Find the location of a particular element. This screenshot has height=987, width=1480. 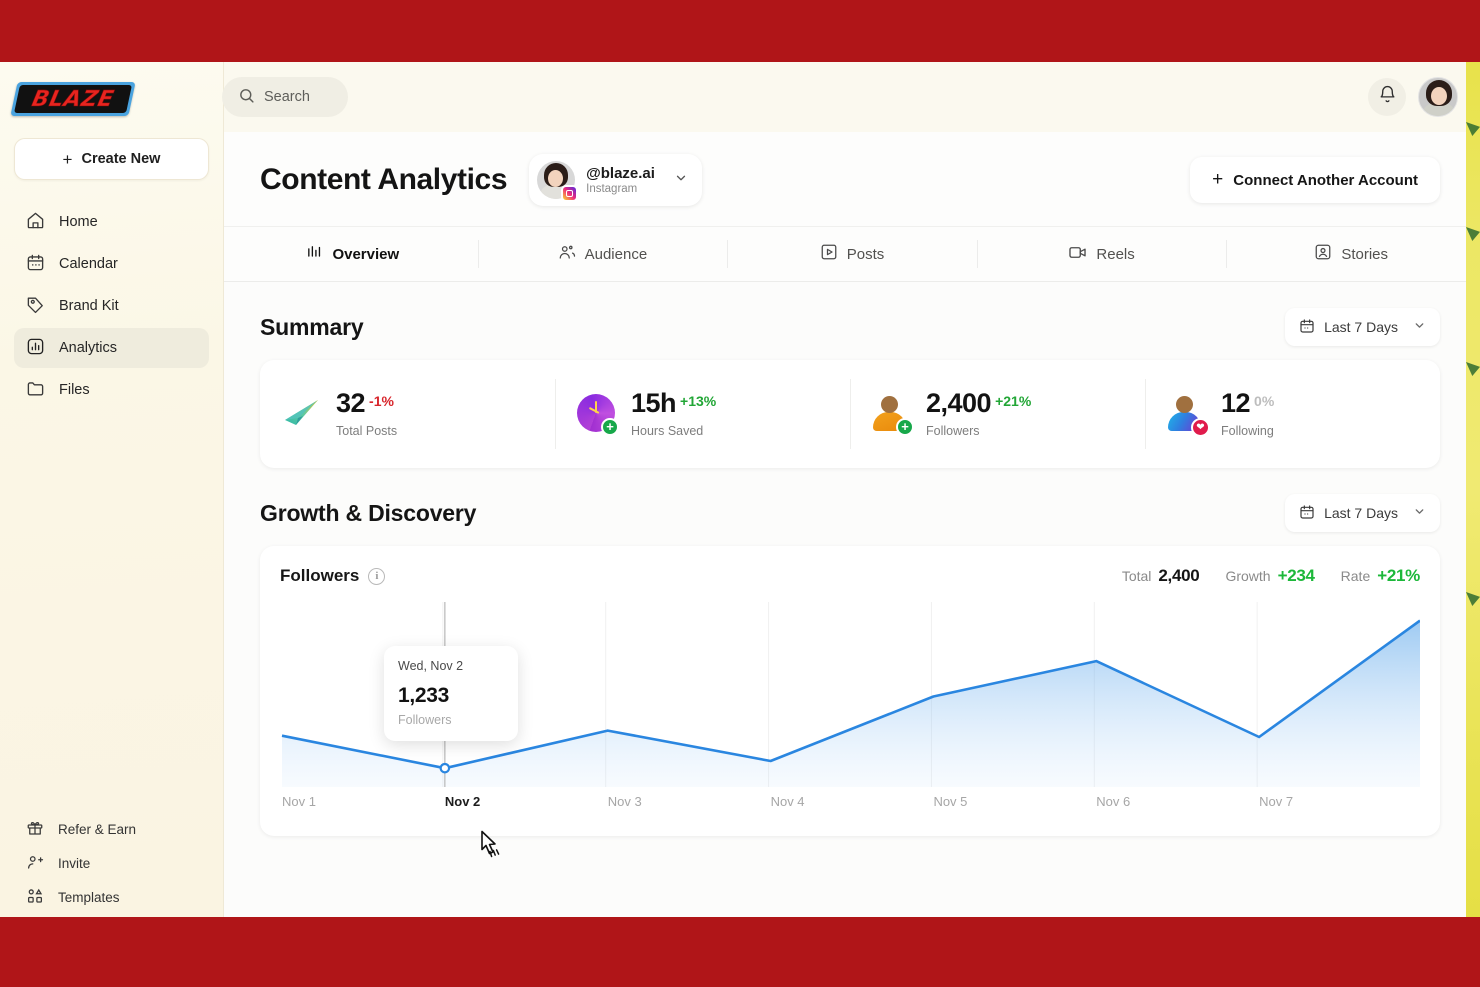

sidebar-item-files: Files is located at coordinates (111, 390).